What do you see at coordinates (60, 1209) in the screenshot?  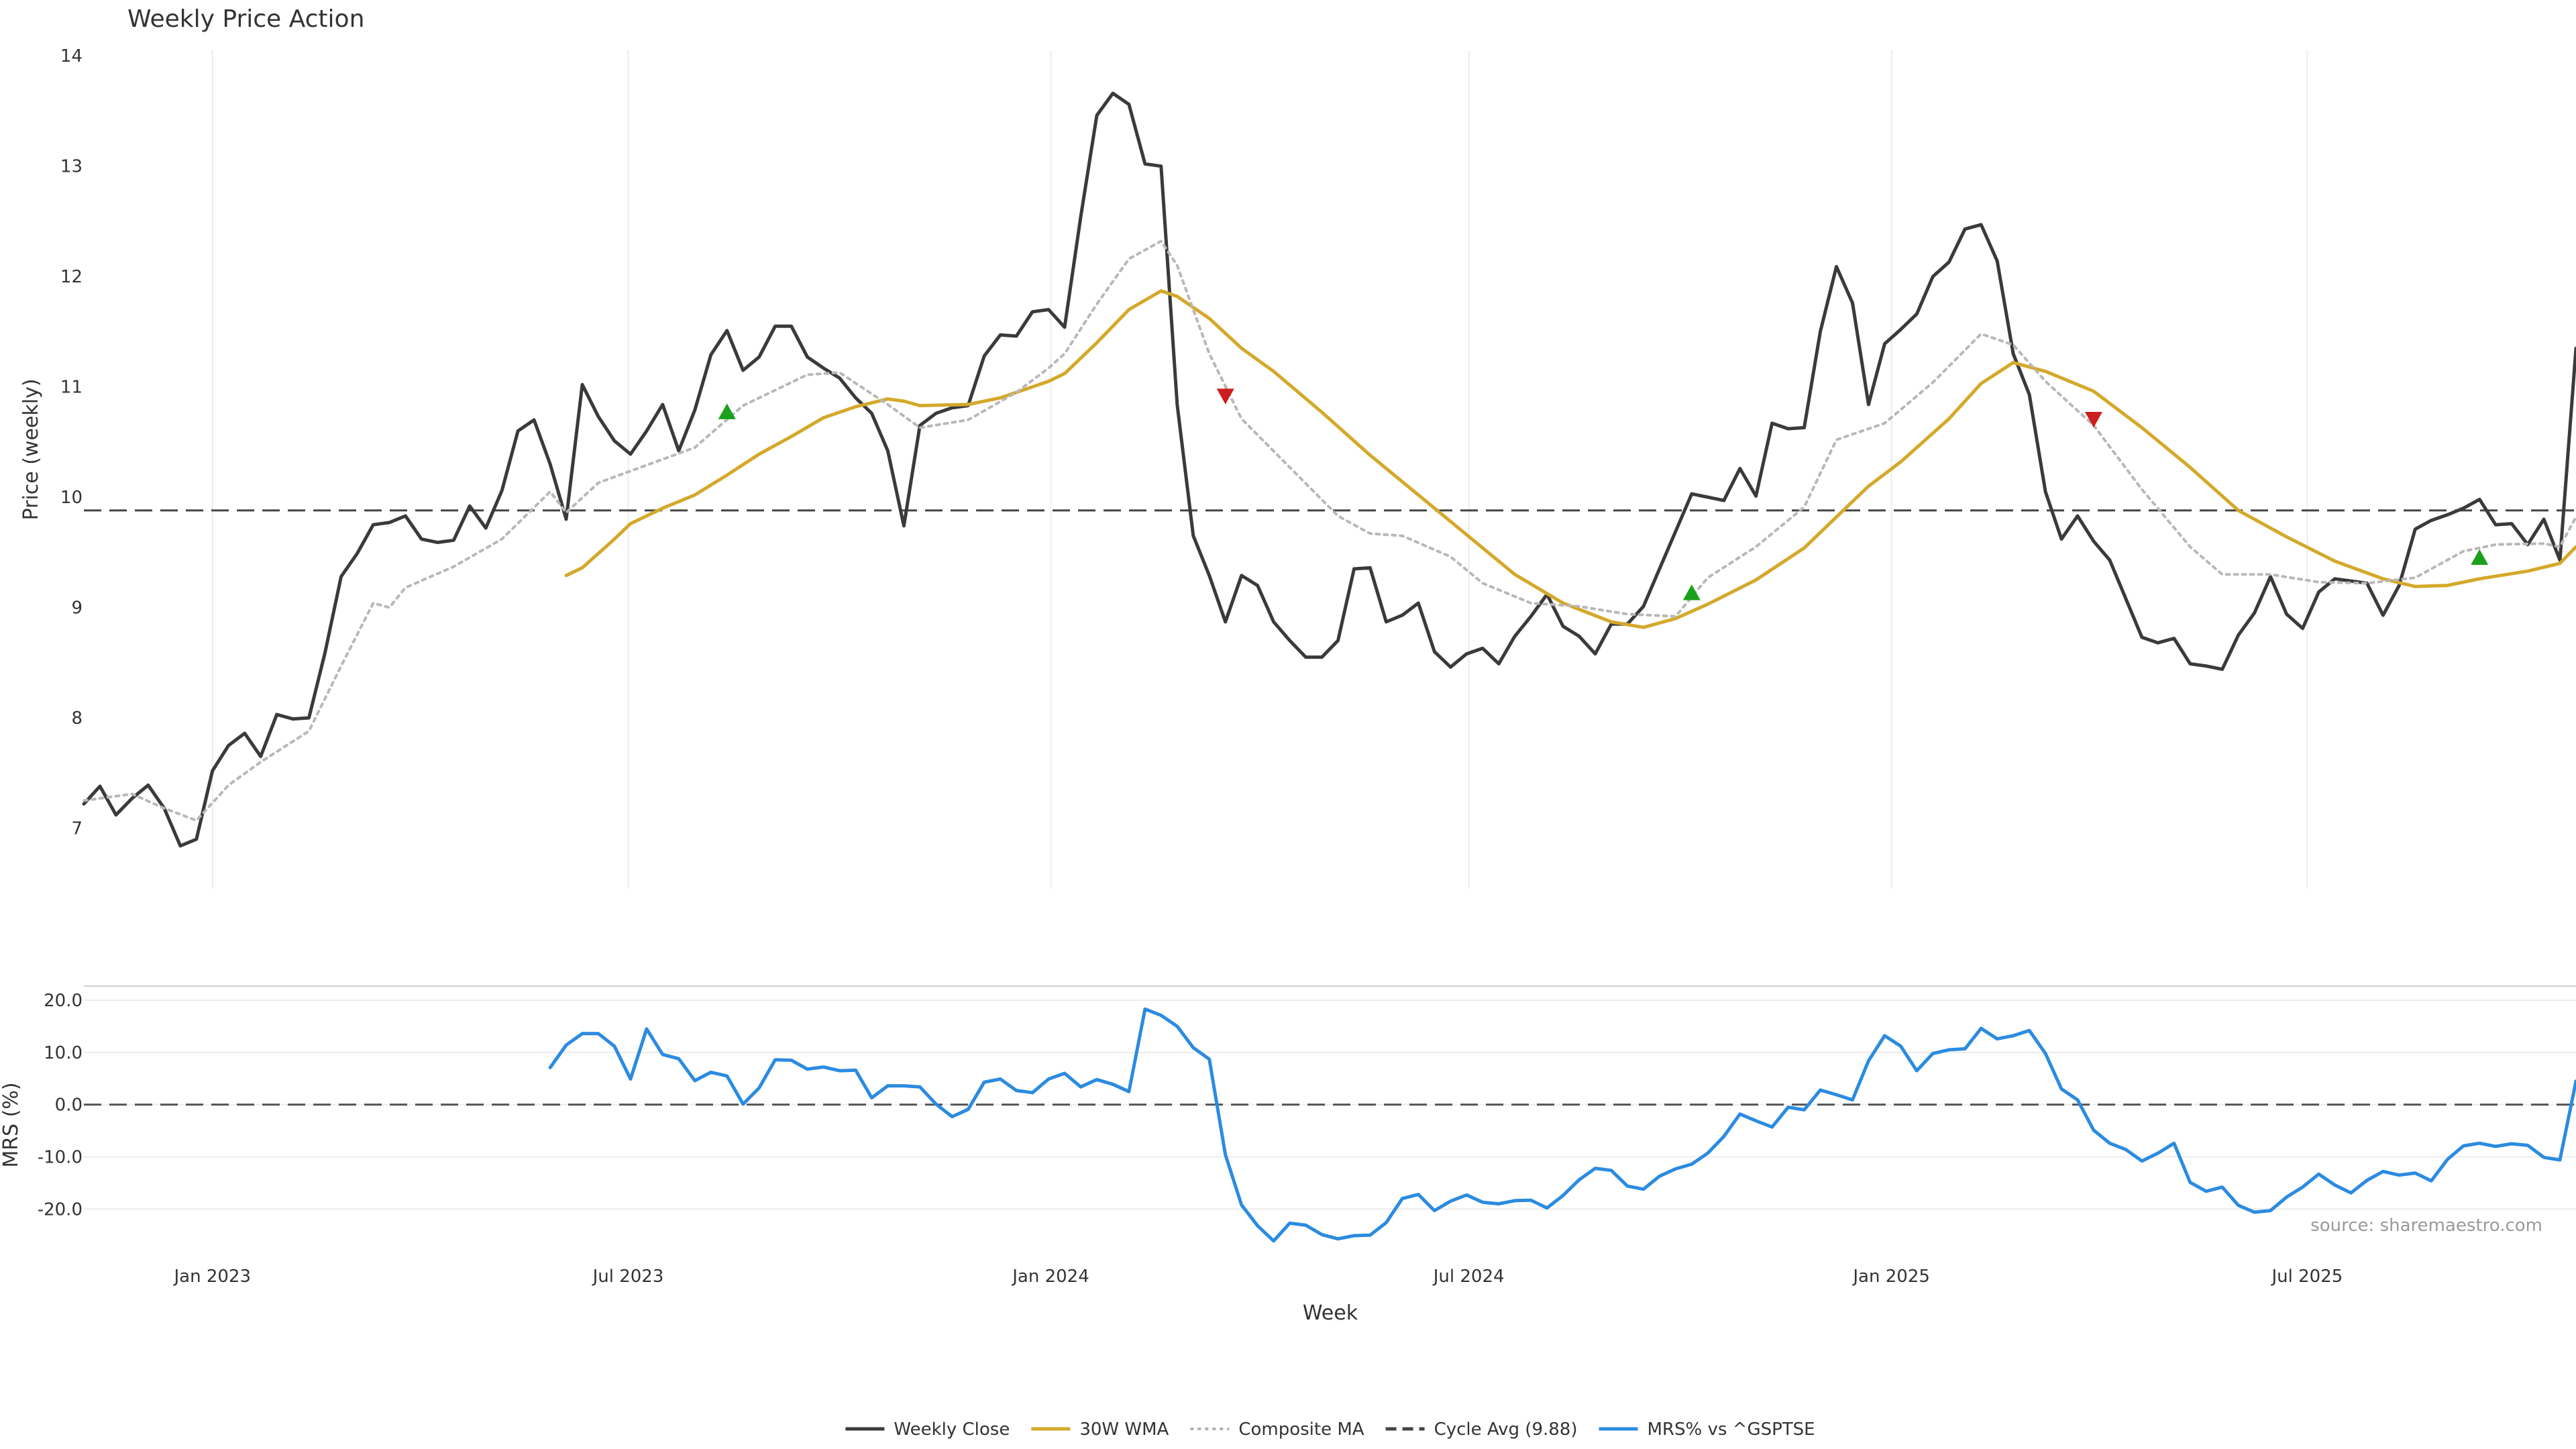 I see `mrs-y-tick: -20.0` at bounding box center [60, 1209].